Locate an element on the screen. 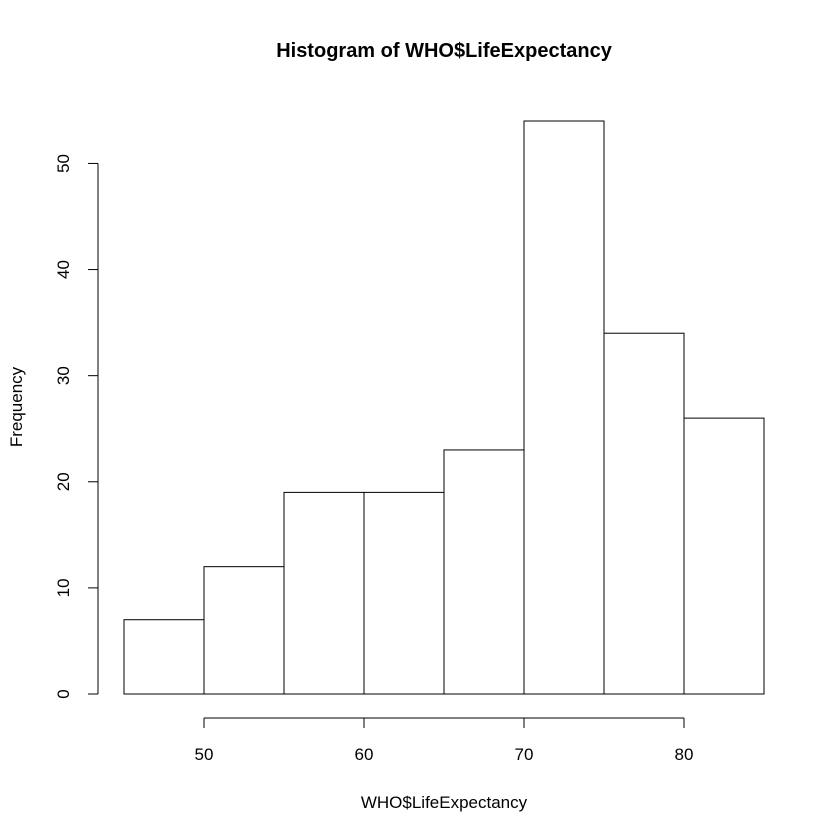  y-tick-label: 40 is located at coordinates (63, 269).